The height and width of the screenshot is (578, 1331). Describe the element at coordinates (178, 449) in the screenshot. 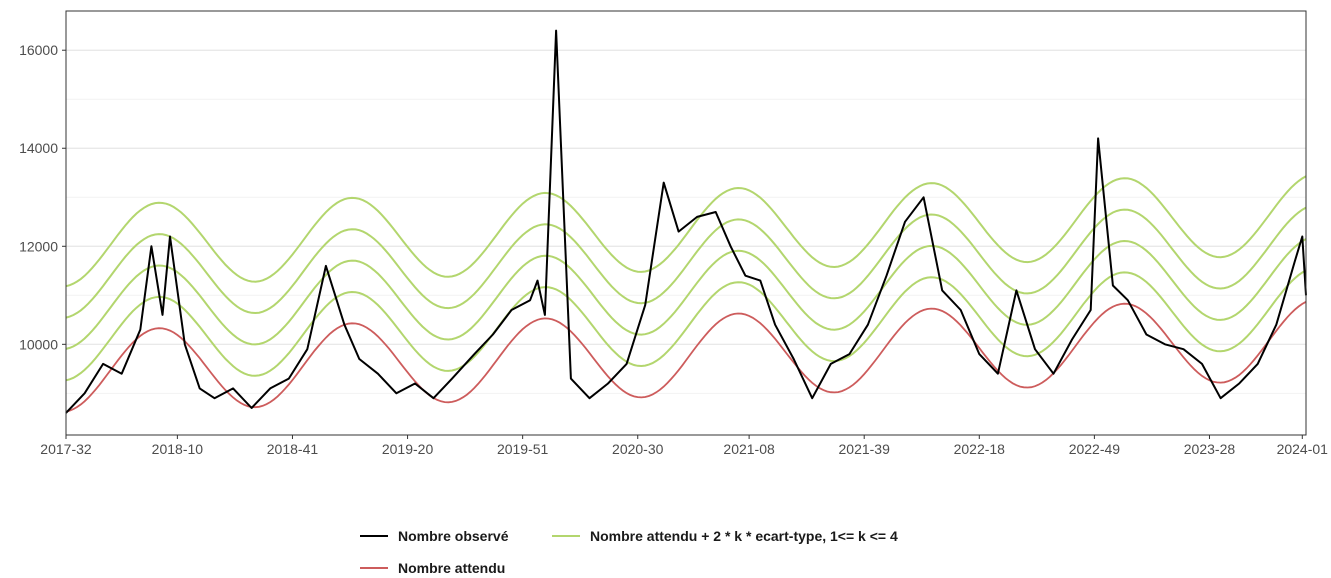

I see `x-tick-label: 2018-10` at that location.